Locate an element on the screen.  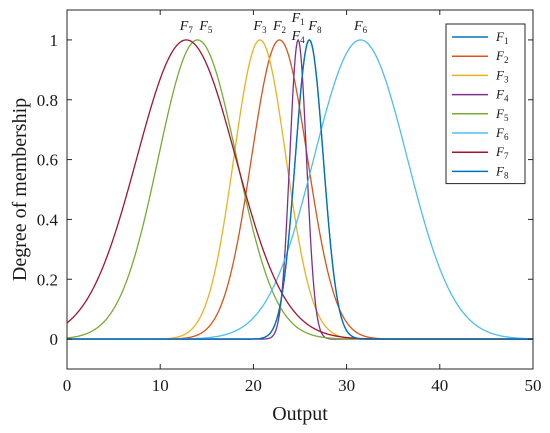
legend-label-f3: F3 is located at coordinates (502, 75).